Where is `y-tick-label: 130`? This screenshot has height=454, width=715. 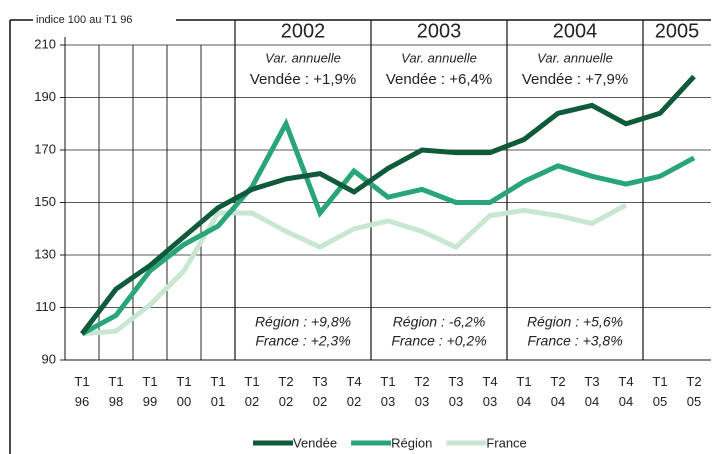 y-tick-label: 130 is located at coordinates (45, 253).